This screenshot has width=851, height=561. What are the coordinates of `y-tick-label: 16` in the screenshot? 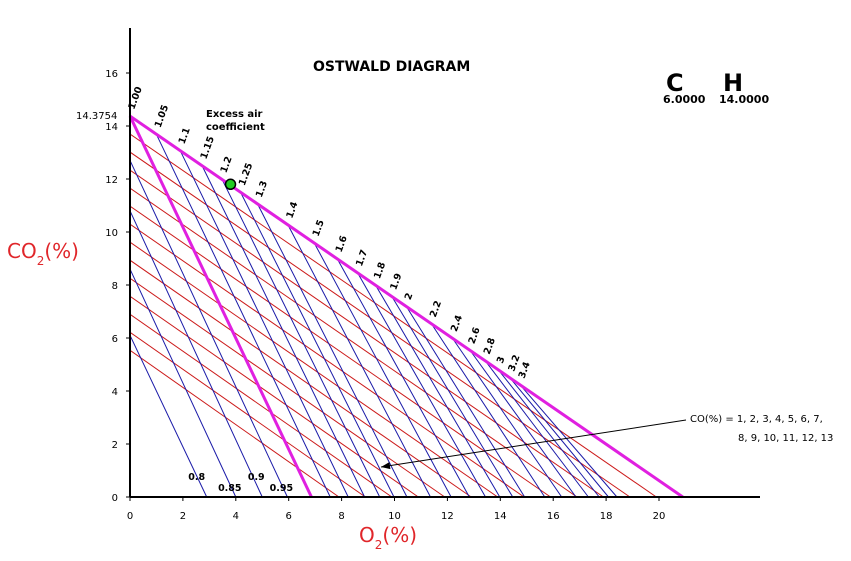 It's located at (111, 74).